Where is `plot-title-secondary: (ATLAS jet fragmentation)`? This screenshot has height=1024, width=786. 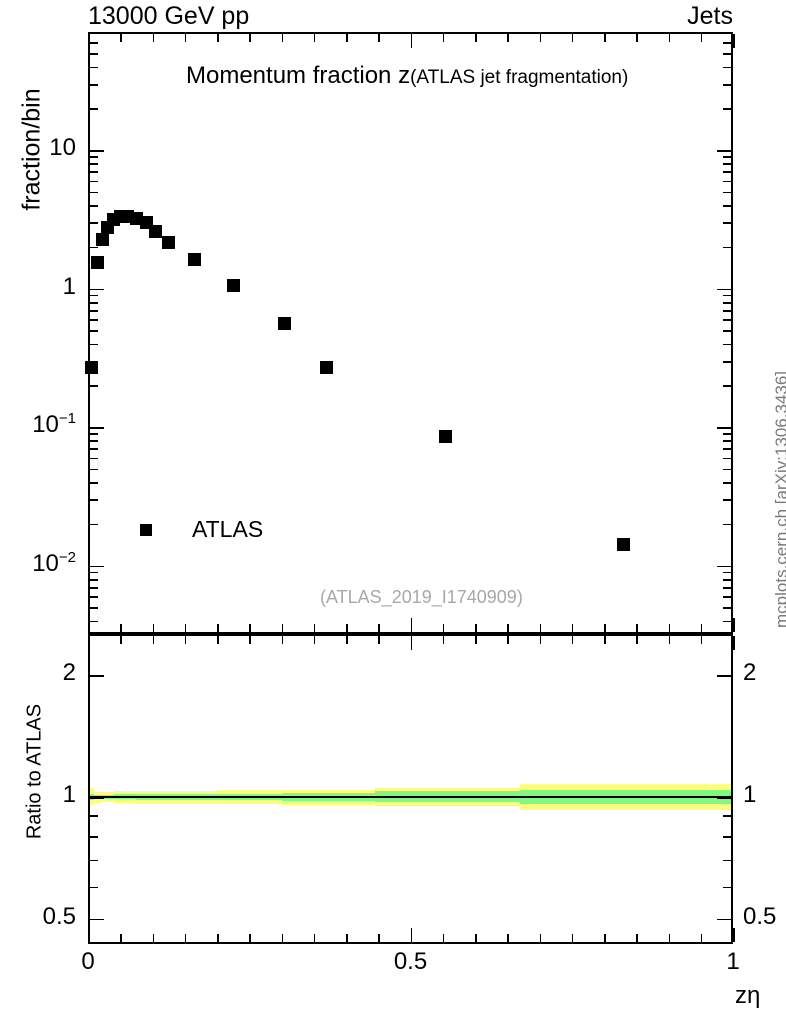
plot-title-secondary: (ATLAS jet fragmentation) is located at coordinates (519, 77).